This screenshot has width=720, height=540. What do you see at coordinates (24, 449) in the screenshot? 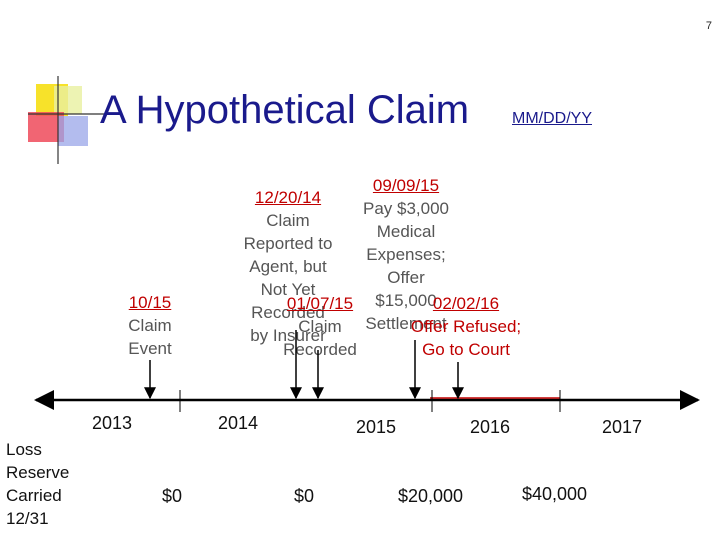
I see `loss-reserve-label-line: Loss` at bounding box center [24, 449].